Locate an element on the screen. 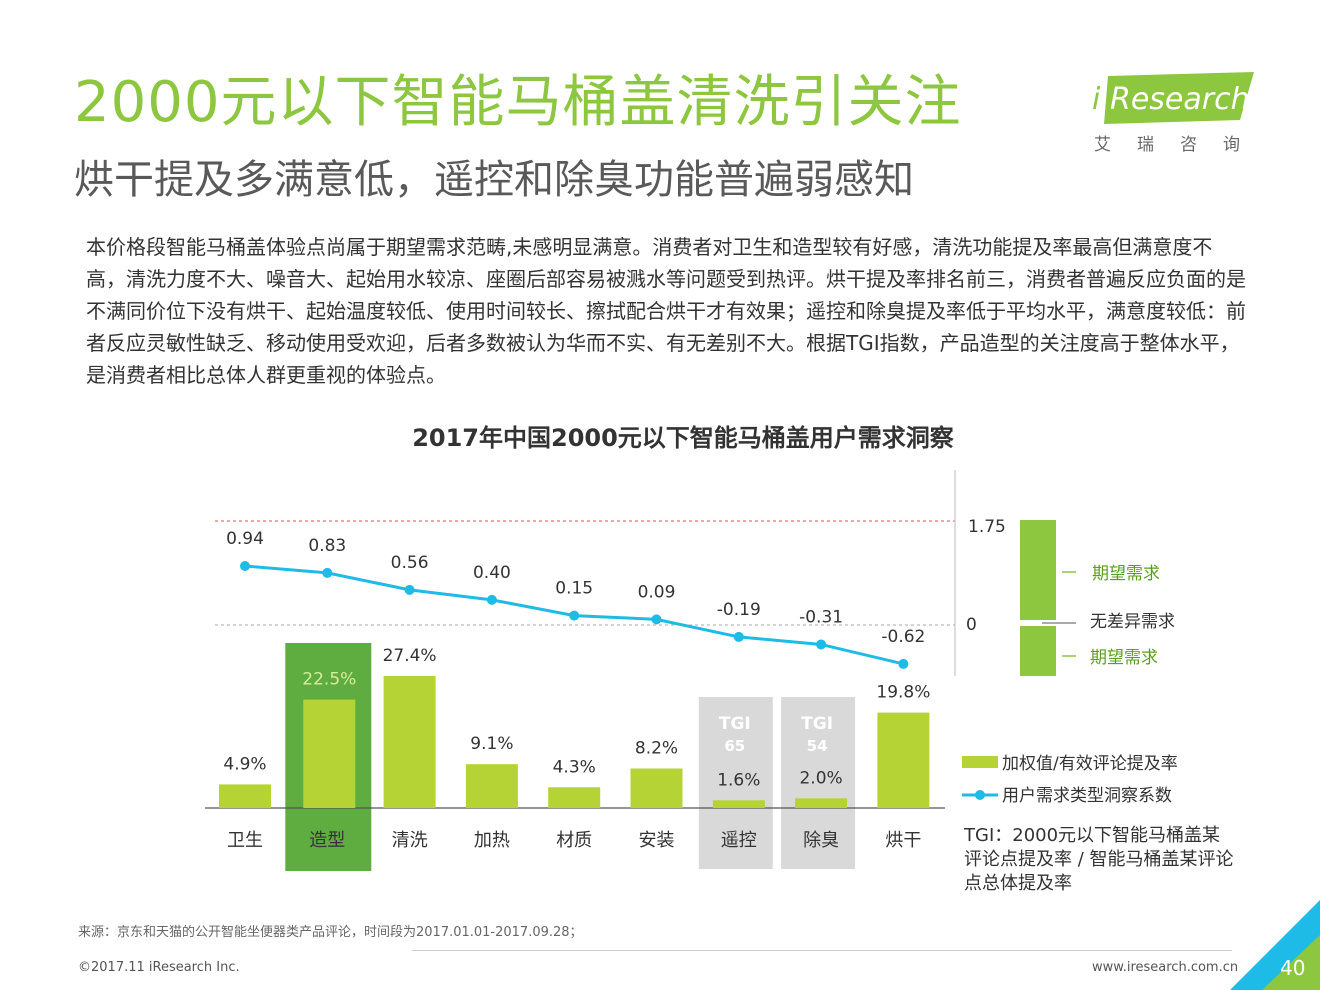 The width and height of the screenshot is (1320, 990). bar-卫生 is located at coordinates (245, 796).